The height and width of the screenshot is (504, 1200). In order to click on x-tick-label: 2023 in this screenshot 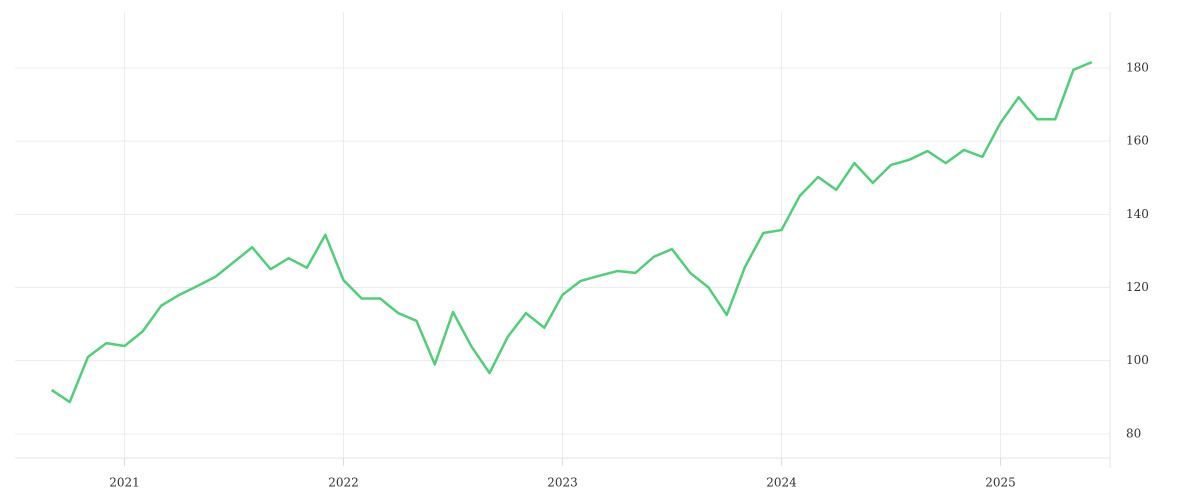, I will do `click(562, 483)`.